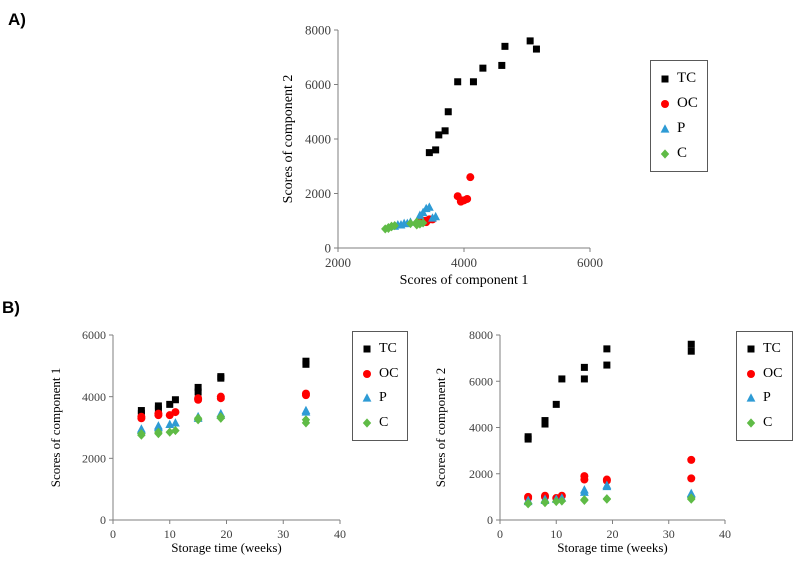 The width and height of the screenshot is (797, 578). I want to click on legend-label: OC, so click(773, 373).